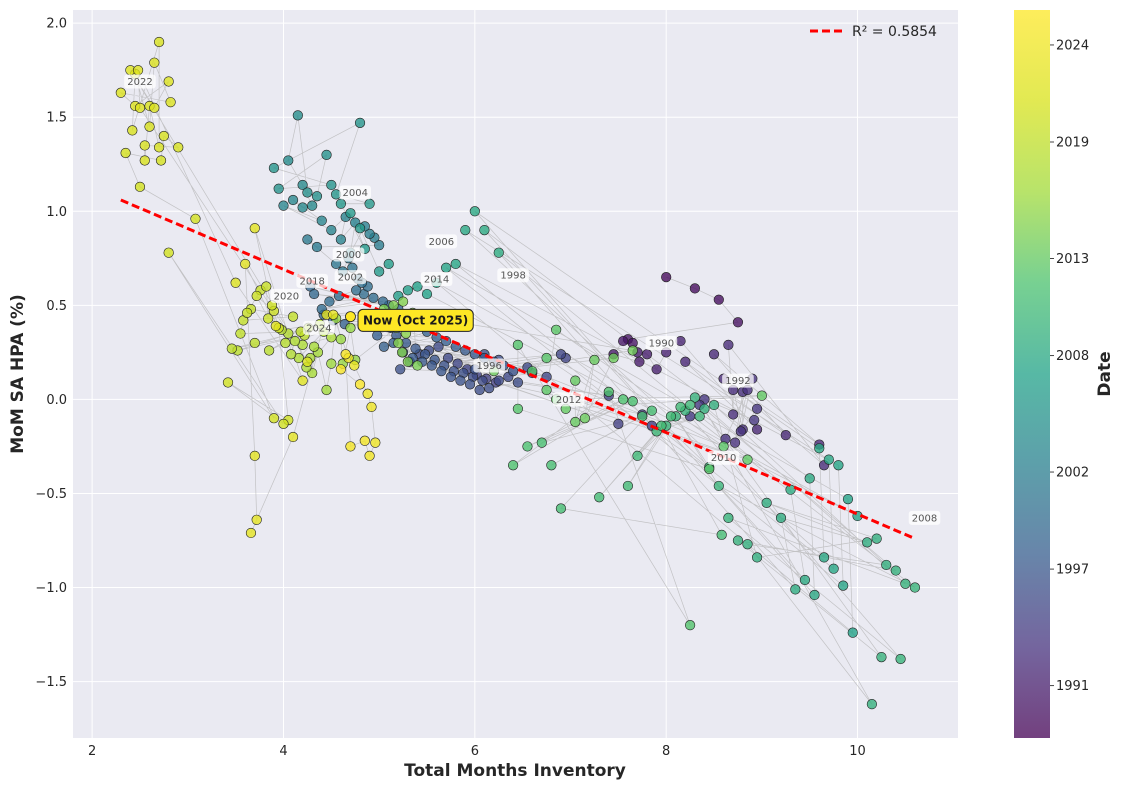 This screenshot has width=1124, height=790. What do you see at coordinates (51, 682) in the screenshot?
I see `y-tick-label: −1.5` at bounding box center [51, 682].